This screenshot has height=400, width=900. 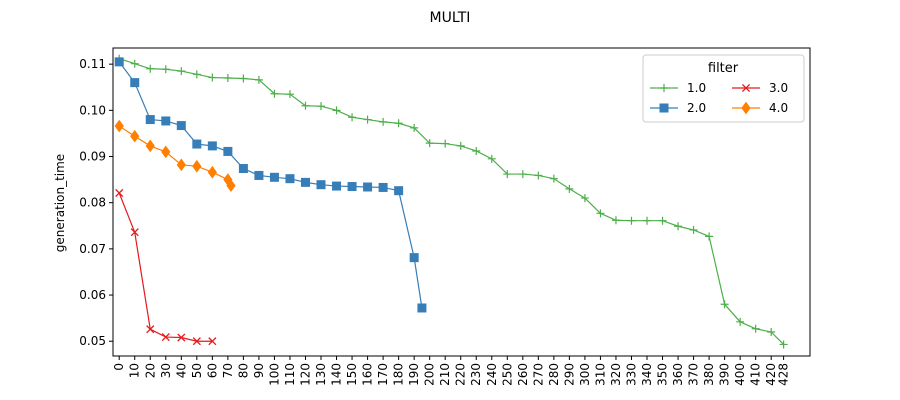 What do you see at coordinates (337, 374) in the screenshot?
I see `x-tick-label: 140` at bounding box center [337, 374].